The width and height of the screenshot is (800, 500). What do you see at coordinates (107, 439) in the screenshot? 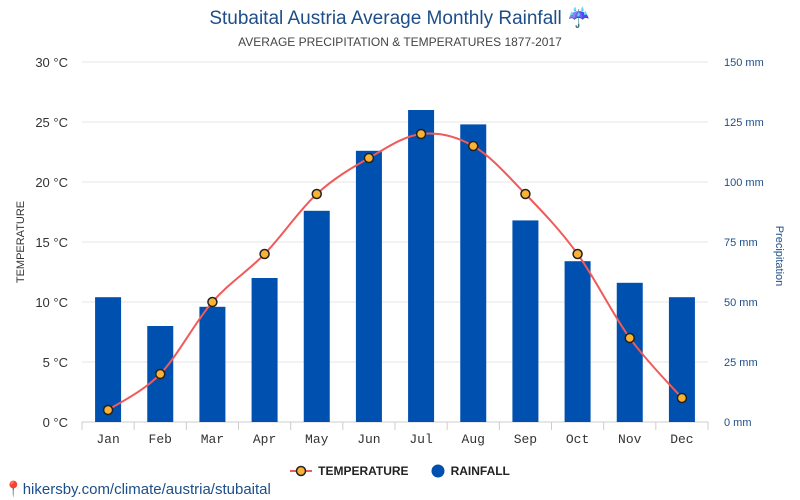
I see `x-tick-label: Jan` at bounding box center [107, 439].